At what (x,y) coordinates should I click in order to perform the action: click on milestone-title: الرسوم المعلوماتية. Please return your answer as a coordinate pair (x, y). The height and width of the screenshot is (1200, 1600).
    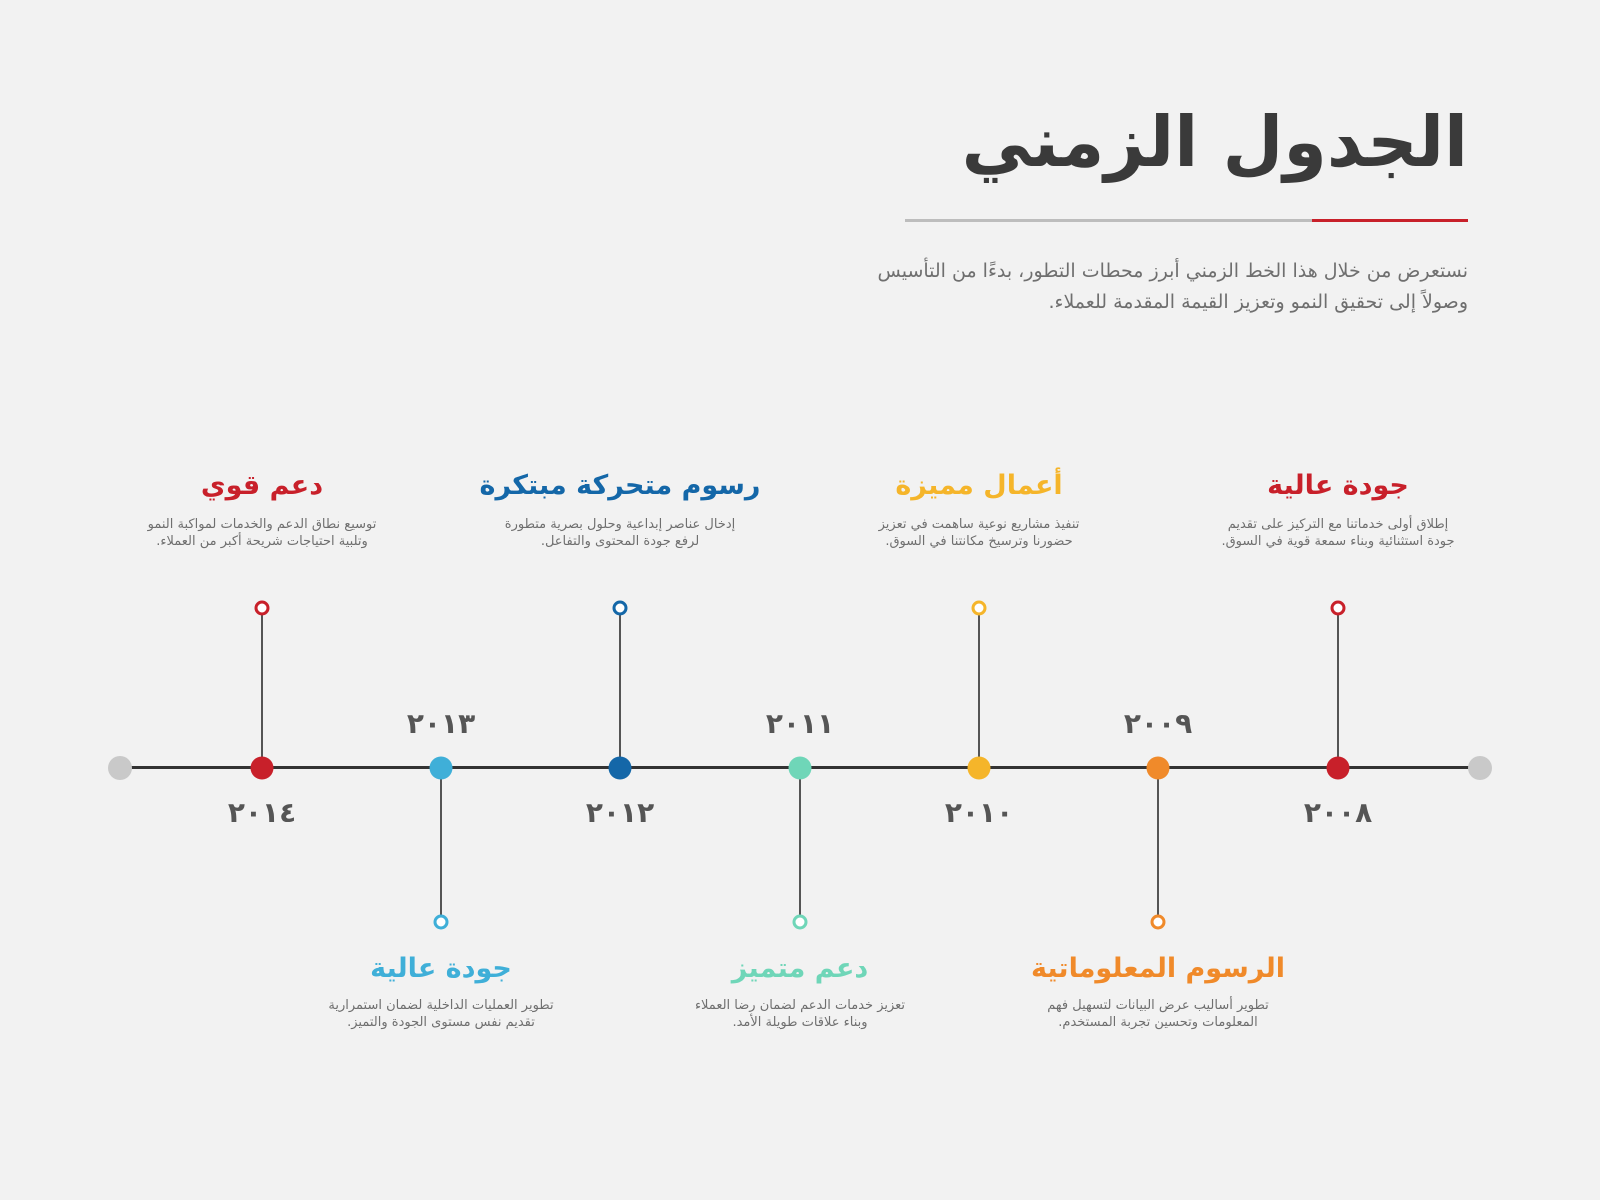
    Looking at the image, I should click on (1158, 968).